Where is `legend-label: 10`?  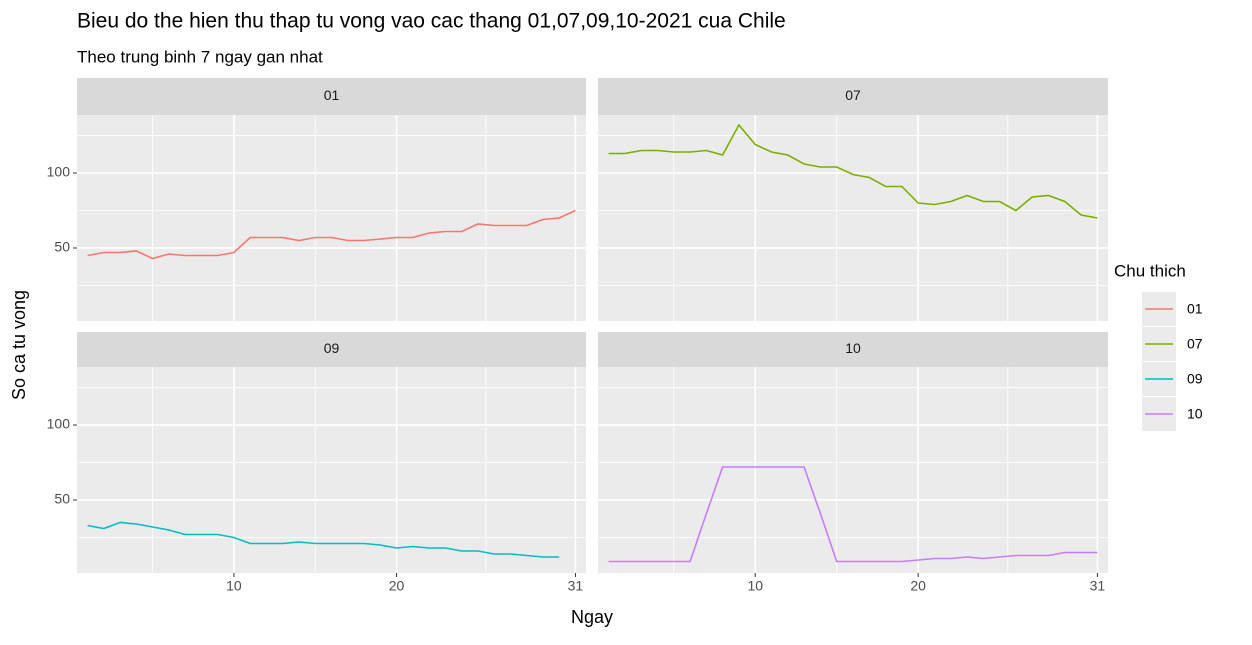
legend-label: 10 is located at coordinates (1195, 414).